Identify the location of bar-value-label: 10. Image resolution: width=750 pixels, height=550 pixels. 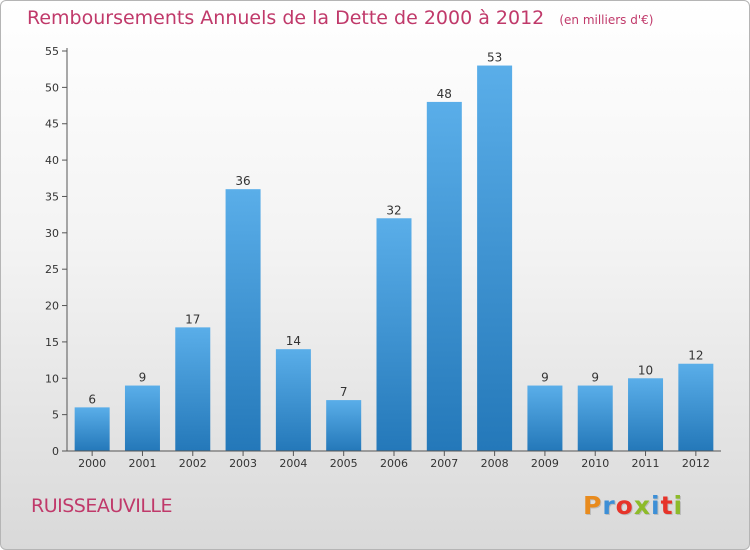
(645, 370).